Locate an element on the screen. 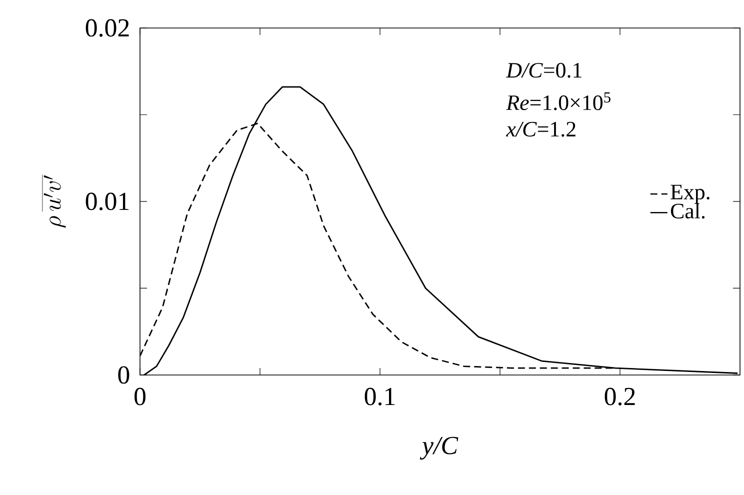 The height and width of the screenshot is (495, 744). y-axis-title: $\rho\,\overline{u'v'}$ is located at coordinates (54, 201).